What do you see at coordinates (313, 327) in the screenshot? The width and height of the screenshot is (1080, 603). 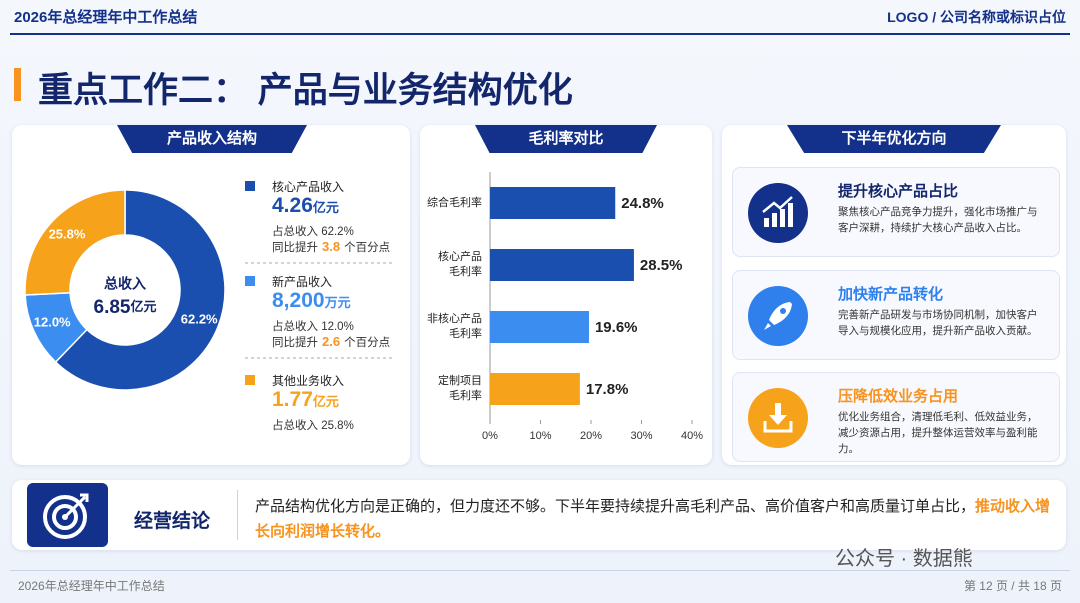 I see `share: 占总收入 12.0%` at bounding box center [313, 327].